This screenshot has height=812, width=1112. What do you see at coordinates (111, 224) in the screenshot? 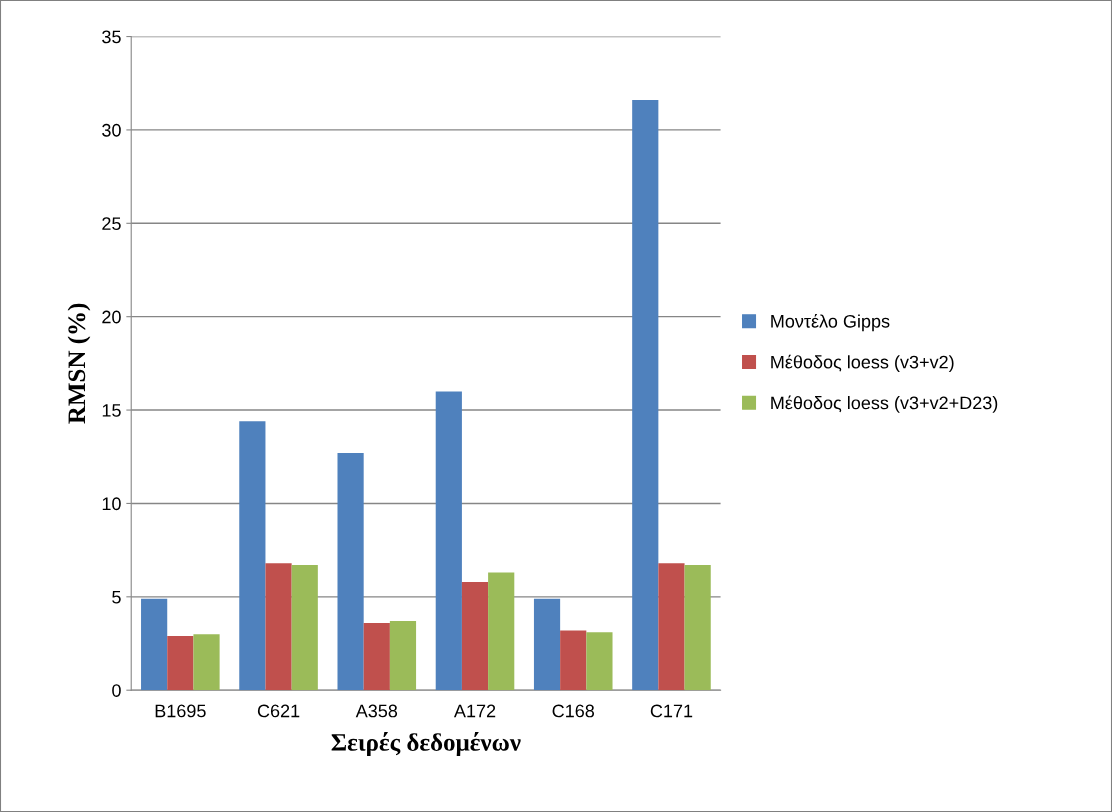
I see `y-tick-label: 25` at bounding box center [111, 224].